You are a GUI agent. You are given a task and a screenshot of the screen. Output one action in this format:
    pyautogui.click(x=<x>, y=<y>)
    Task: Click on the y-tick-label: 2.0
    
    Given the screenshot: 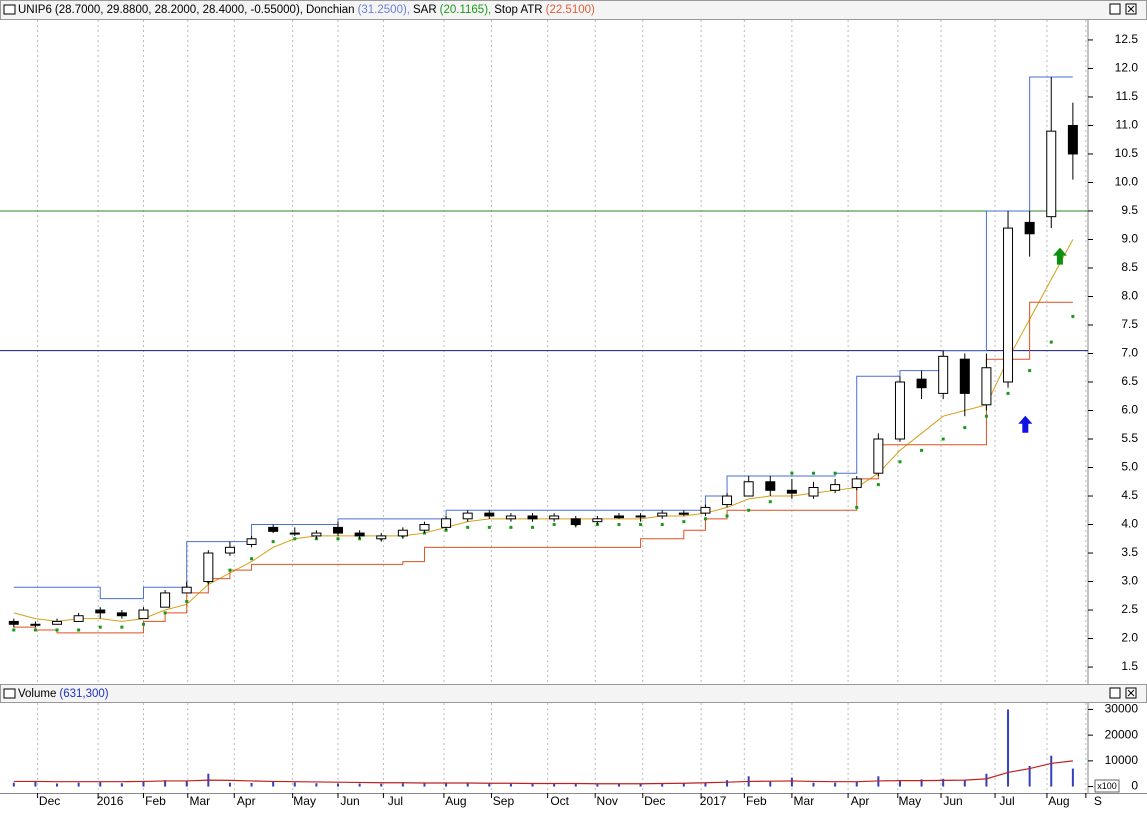 What is the action you would take?
    pyautogui.click(x=1129, y=638)
    